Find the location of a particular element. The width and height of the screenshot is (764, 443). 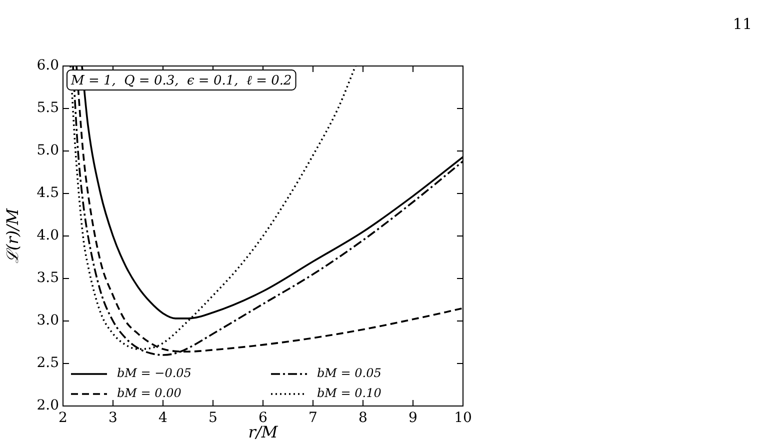

y-axis-title: ℒ(r)/M is located at coordinates (12, 236).